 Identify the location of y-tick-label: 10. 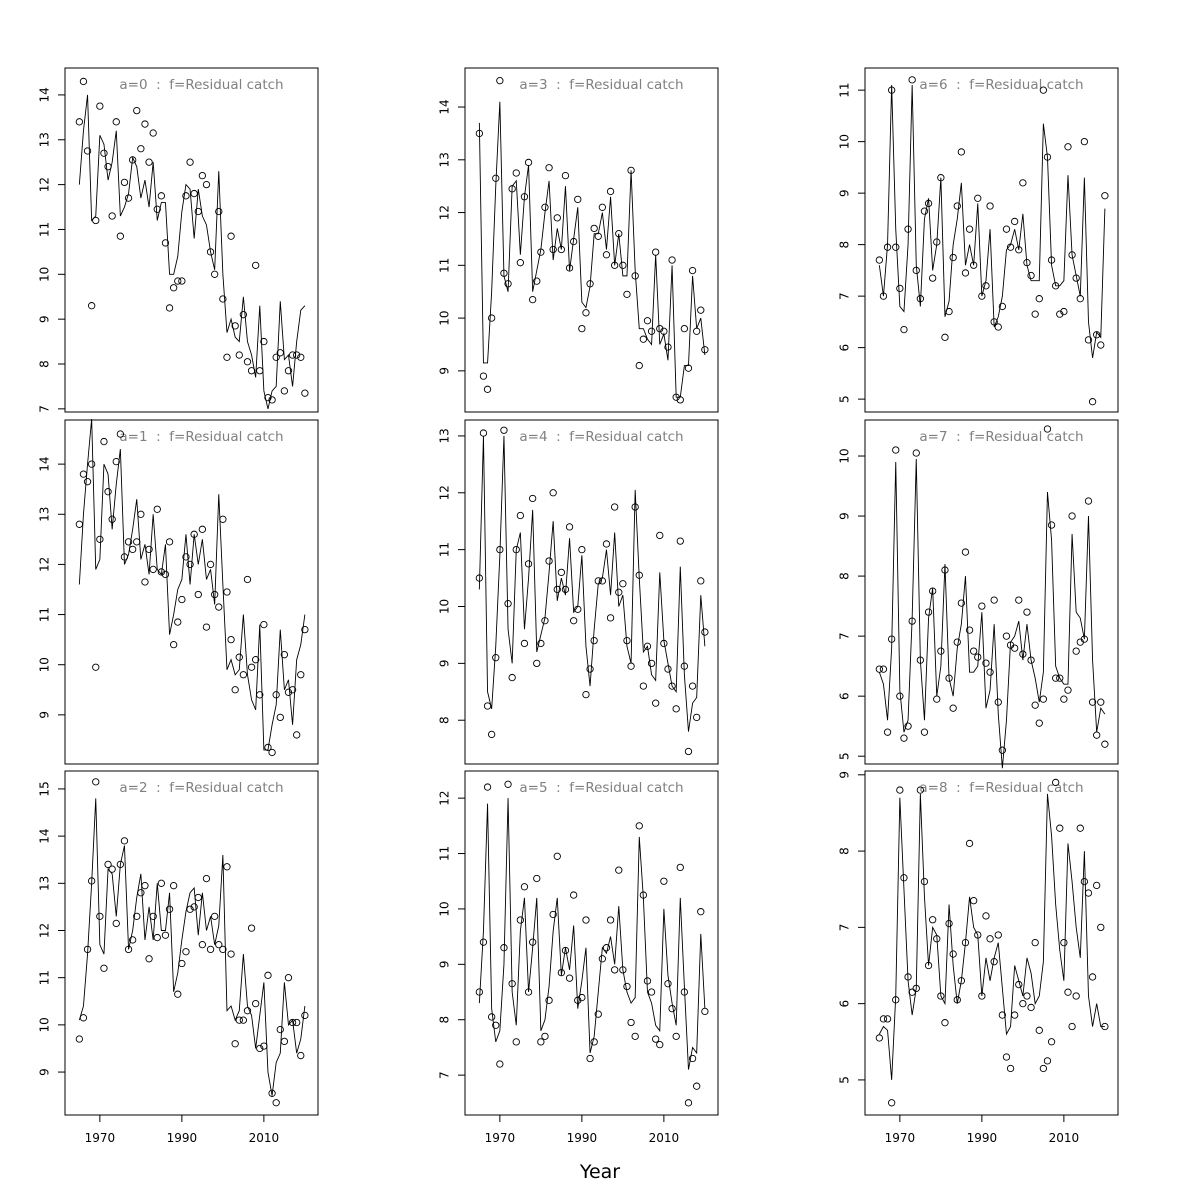
(45, 664).